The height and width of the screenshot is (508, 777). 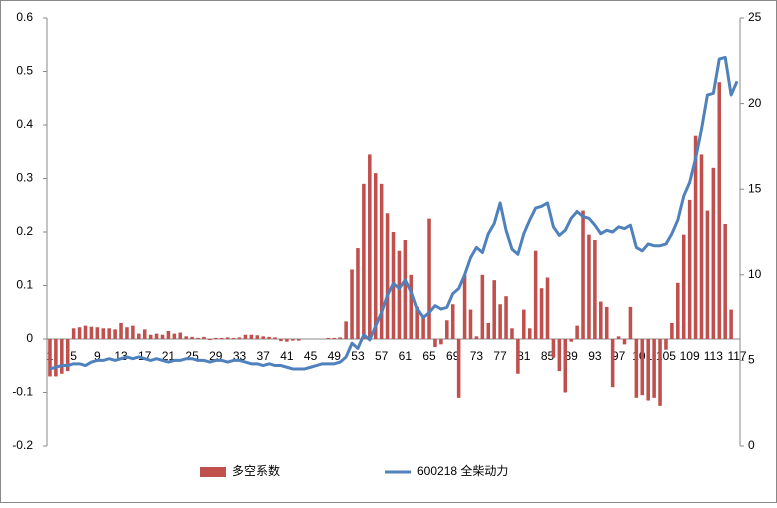 What do you see at coordinates (24, 285) in the screenshot?
I see `y-tick-label: 0.1` at bounding box center [24, 285].